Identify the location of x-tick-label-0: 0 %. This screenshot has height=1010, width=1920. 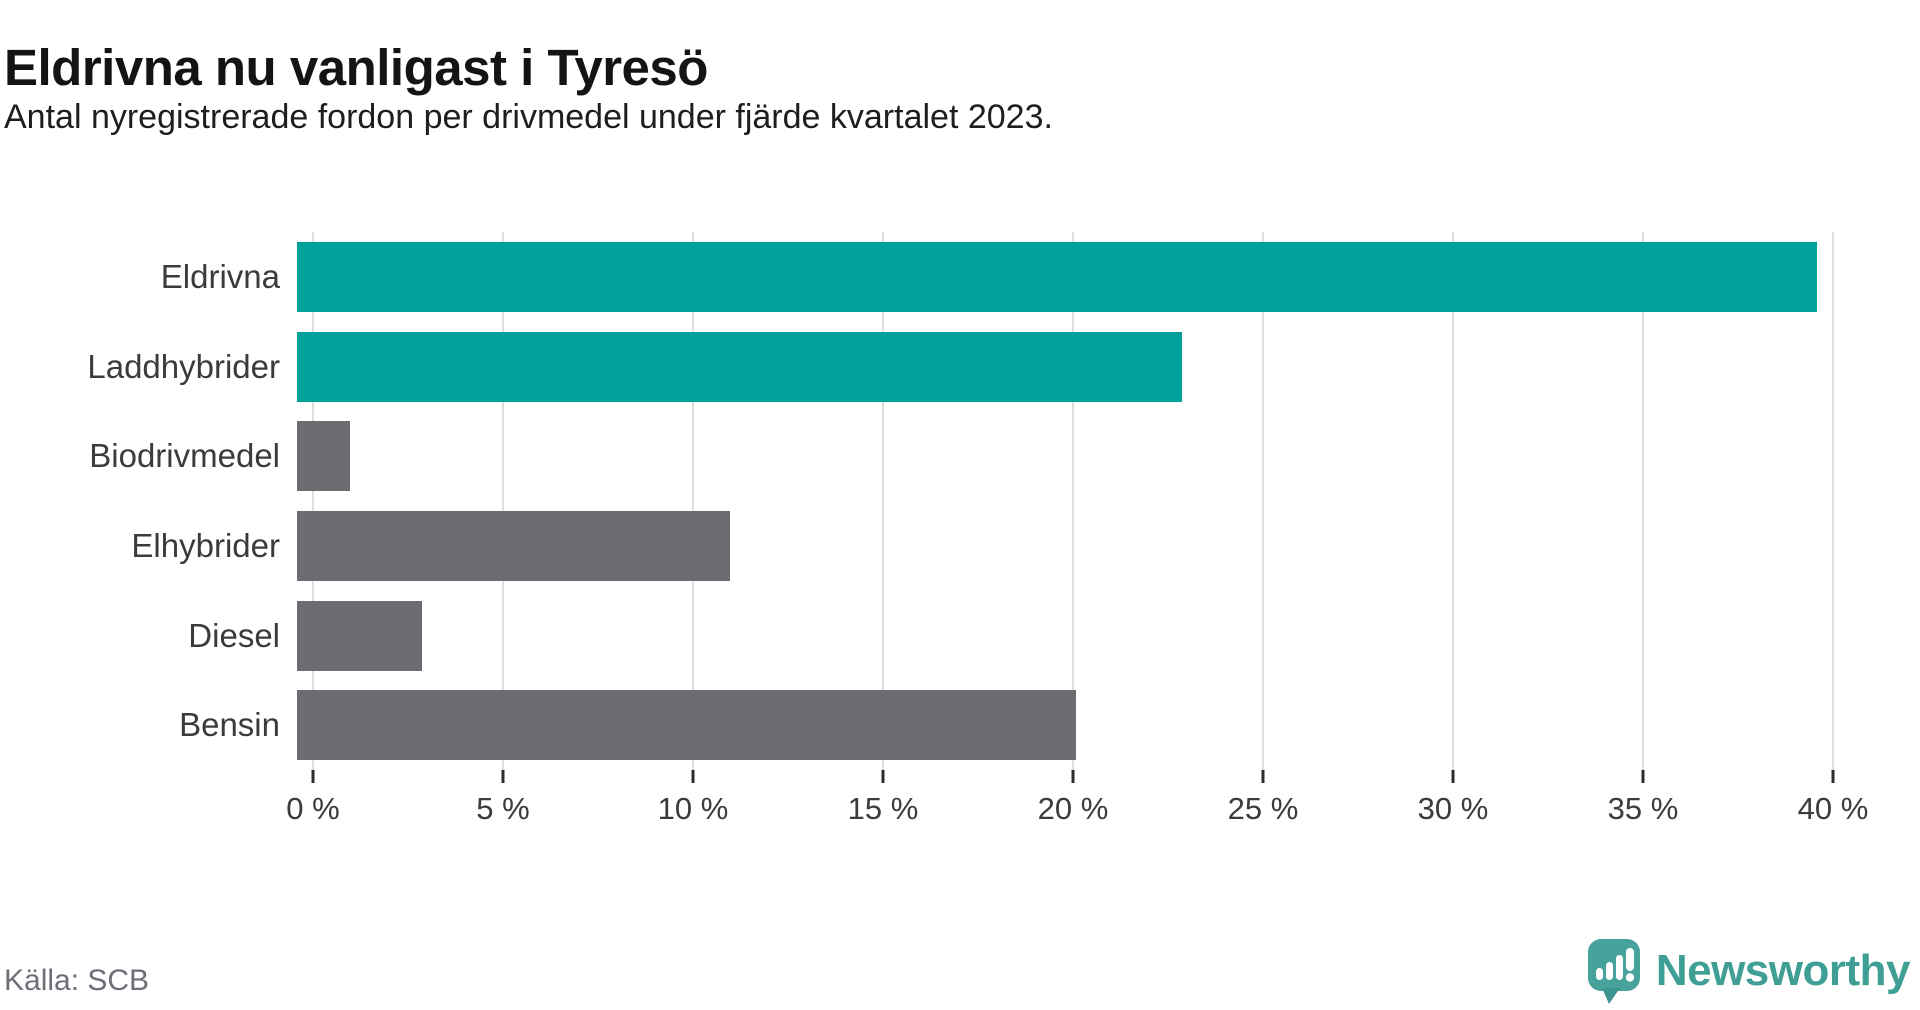
(313, 808).